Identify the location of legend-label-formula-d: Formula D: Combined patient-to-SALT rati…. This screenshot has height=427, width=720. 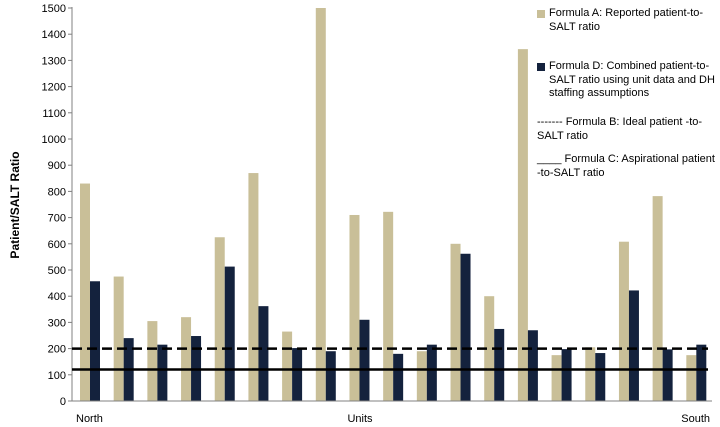
(632, 79).